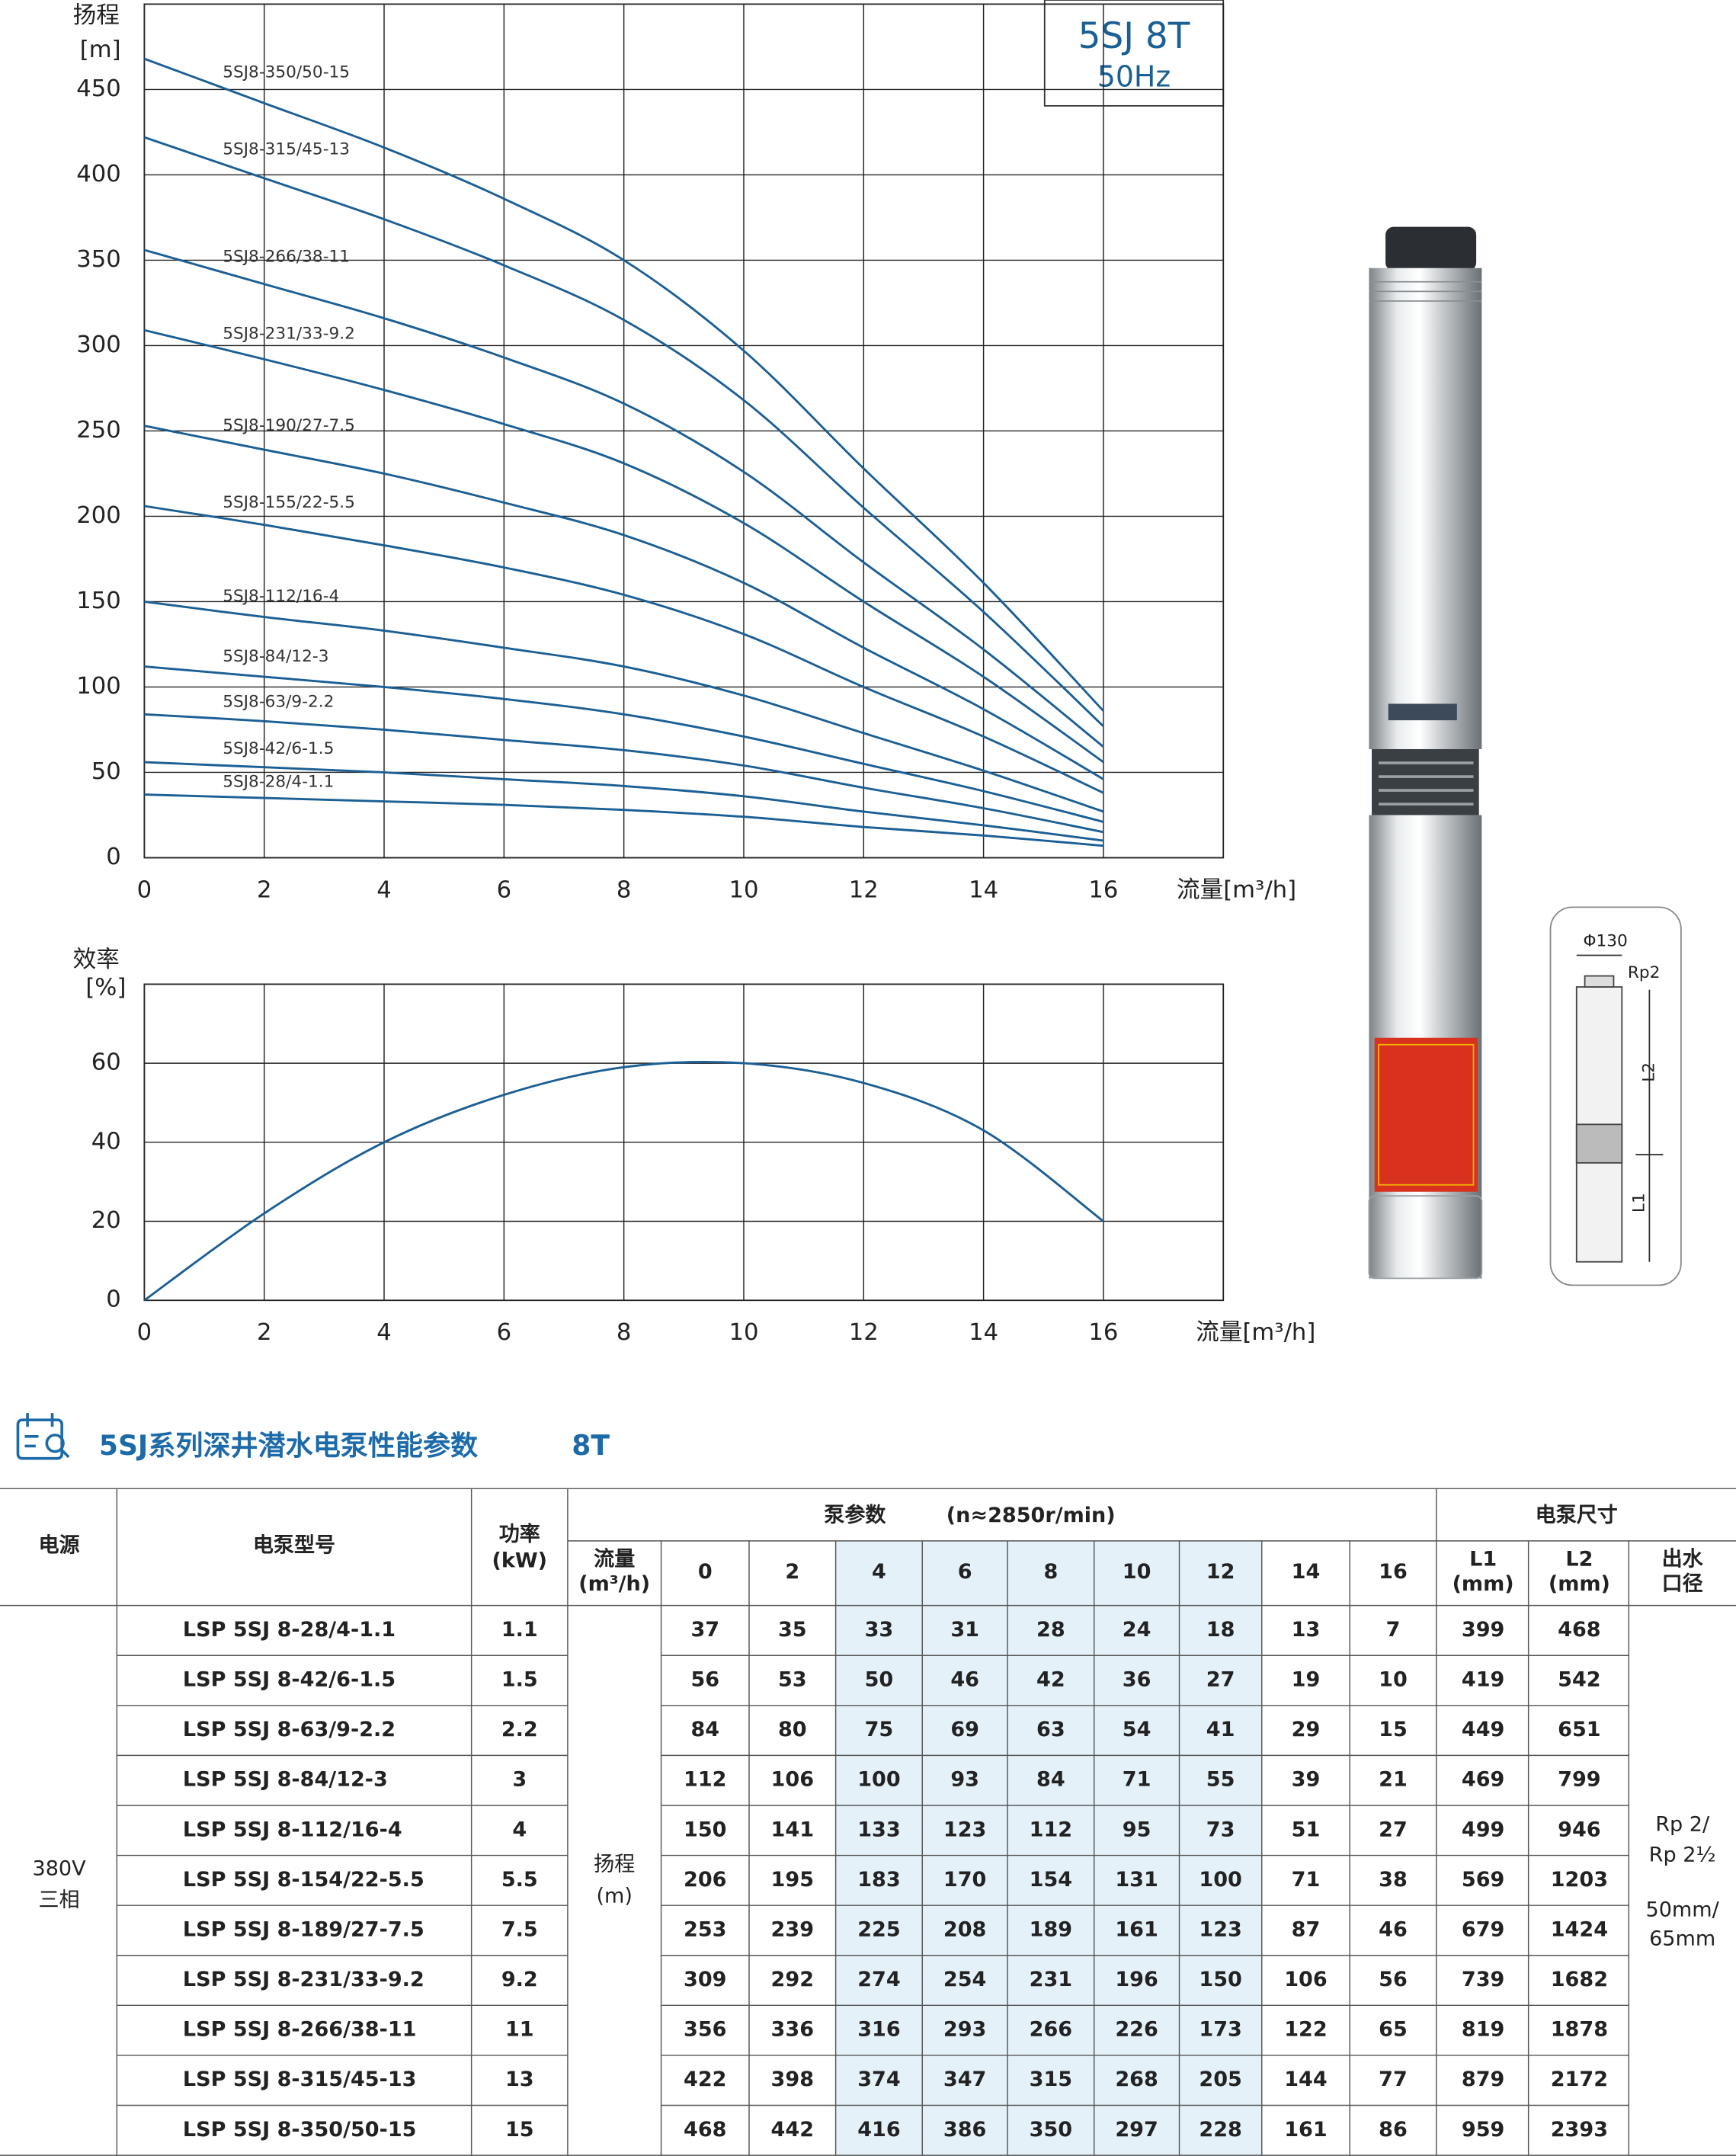 The image size is (1736, 2156). I want to click on table-cell: 三相, so click(59, 1900).